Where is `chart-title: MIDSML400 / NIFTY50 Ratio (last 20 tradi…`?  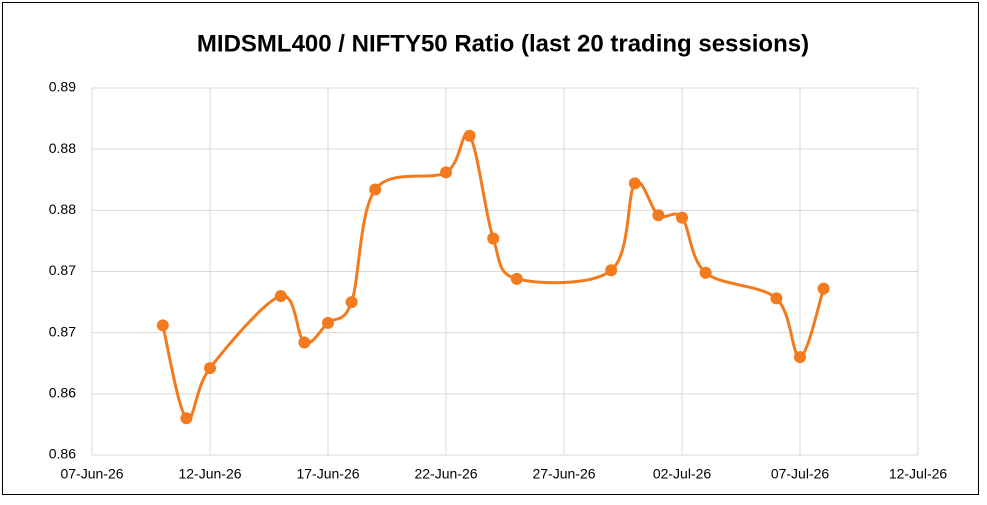
chart-title: MIDSML400 / NIFTY50 Ratio (last 20 tradi… is located at coordinates (503, 43).